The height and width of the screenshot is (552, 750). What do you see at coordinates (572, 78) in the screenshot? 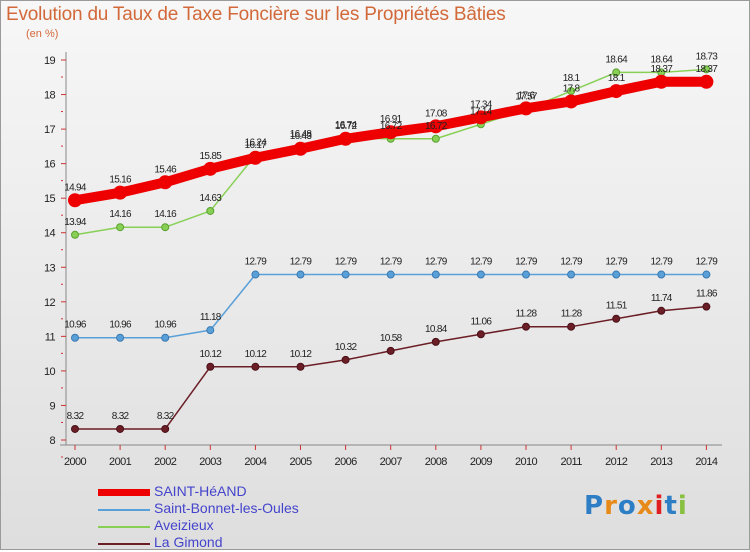
I see `data-label-aveizieux: 18.1` at bounding box center [572, 78].